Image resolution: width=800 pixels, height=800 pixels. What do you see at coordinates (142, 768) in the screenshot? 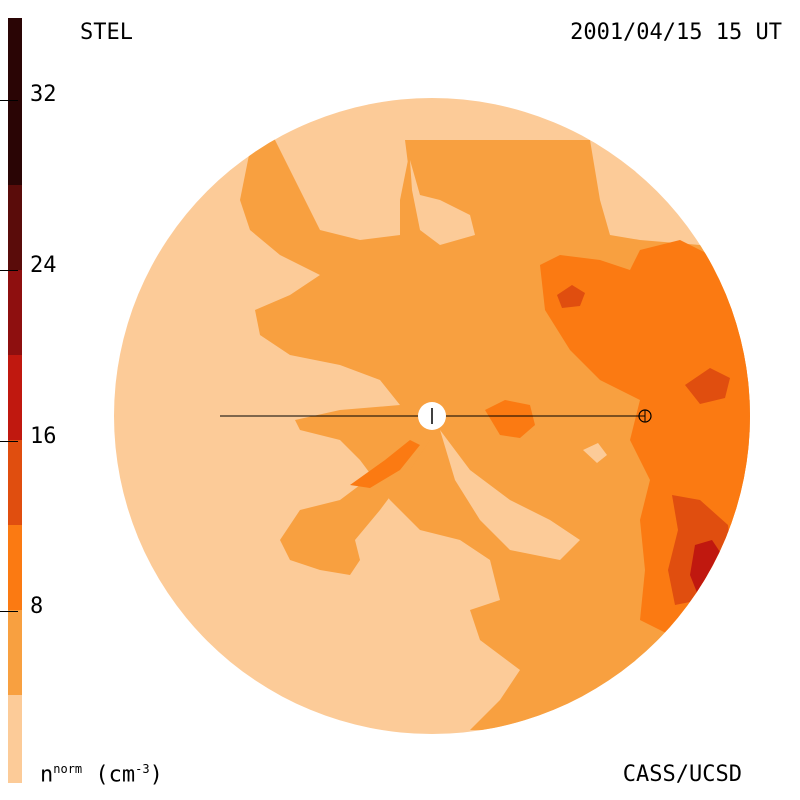
I see `unit-exp: -3` at bounding box center [142, 768].